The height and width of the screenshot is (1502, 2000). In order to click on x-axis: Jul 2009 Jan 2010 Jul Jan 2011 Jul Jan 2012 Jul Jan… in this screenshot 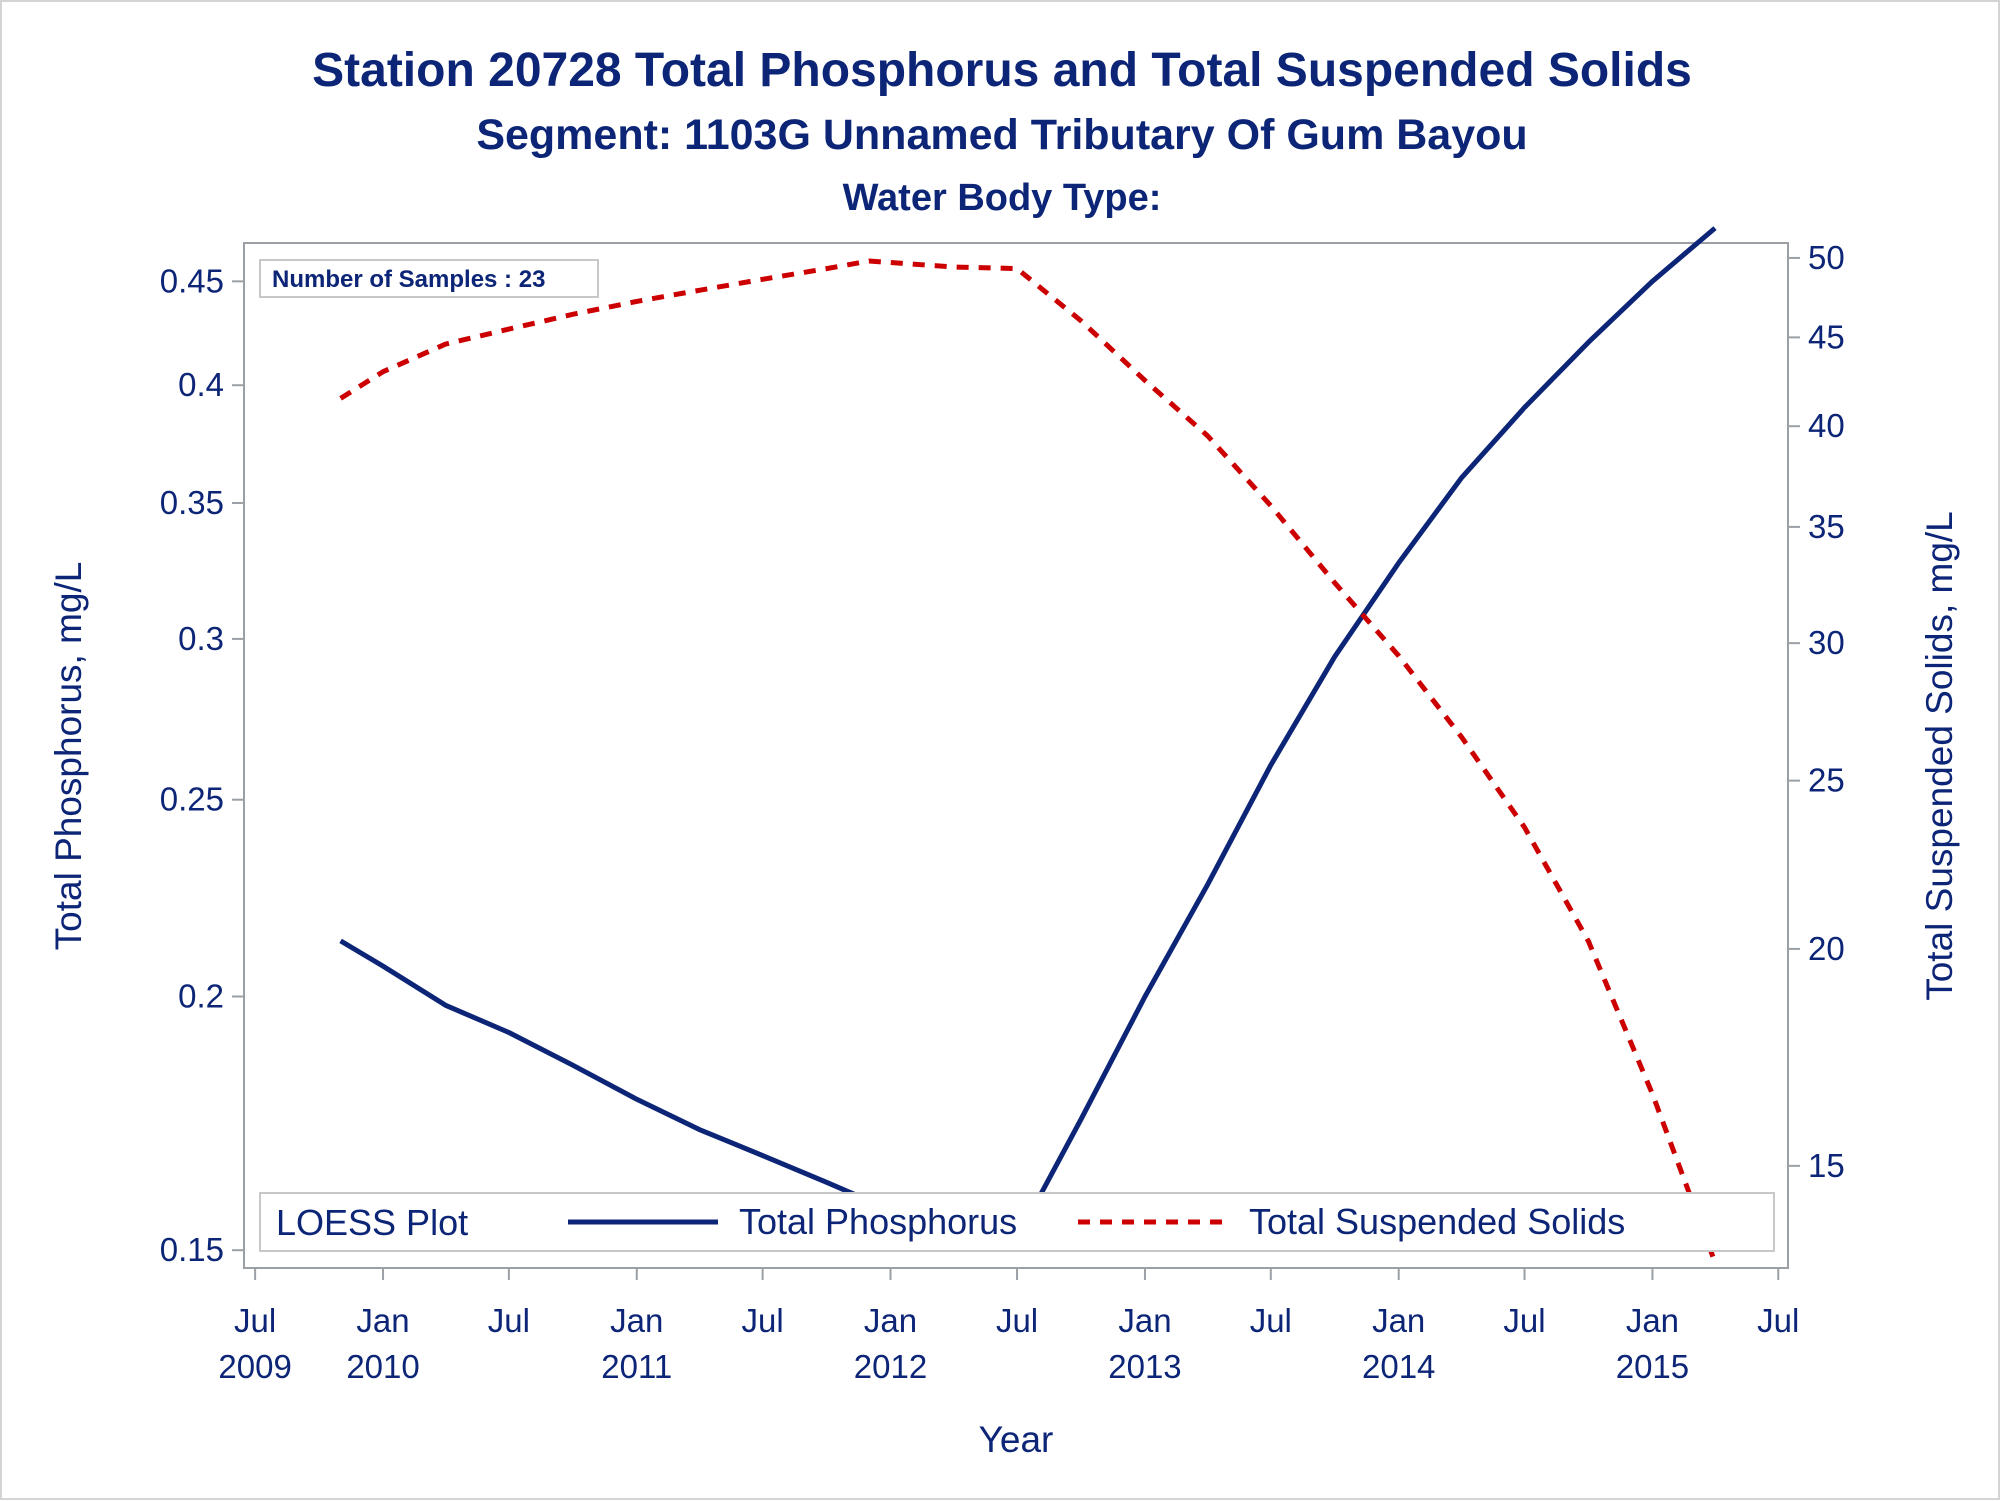, I will do `click(1008, 1326)`.